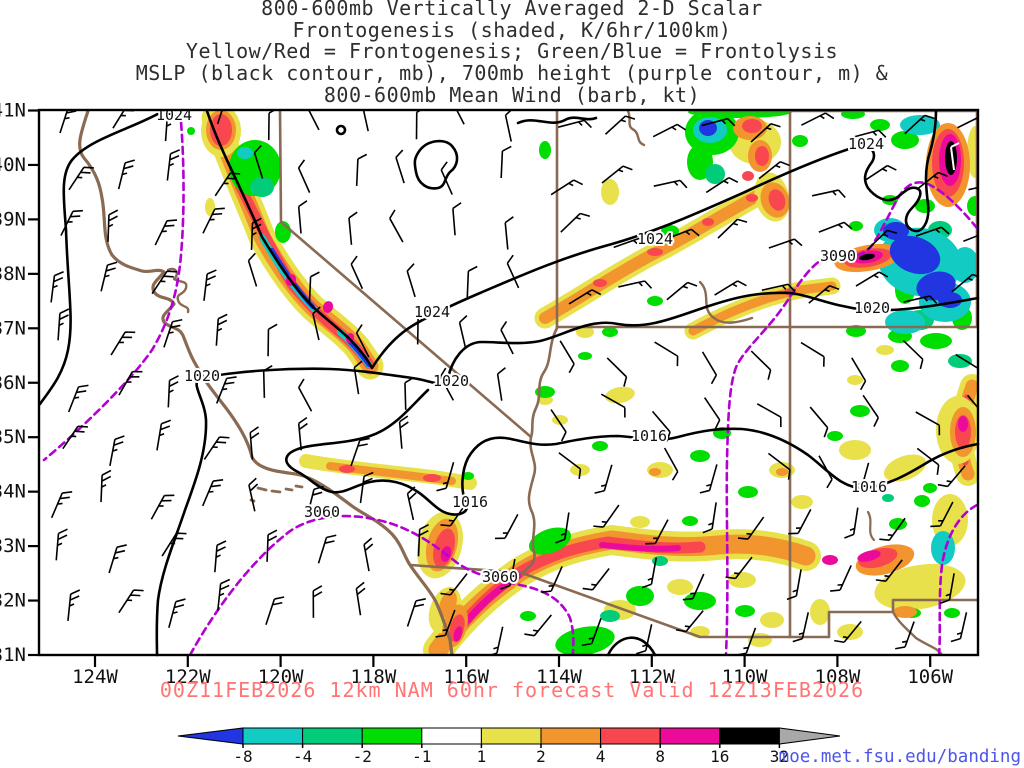 This screenshot has width=1024, height=768. I want to click on lon-label: 118W, so click(374, 677).